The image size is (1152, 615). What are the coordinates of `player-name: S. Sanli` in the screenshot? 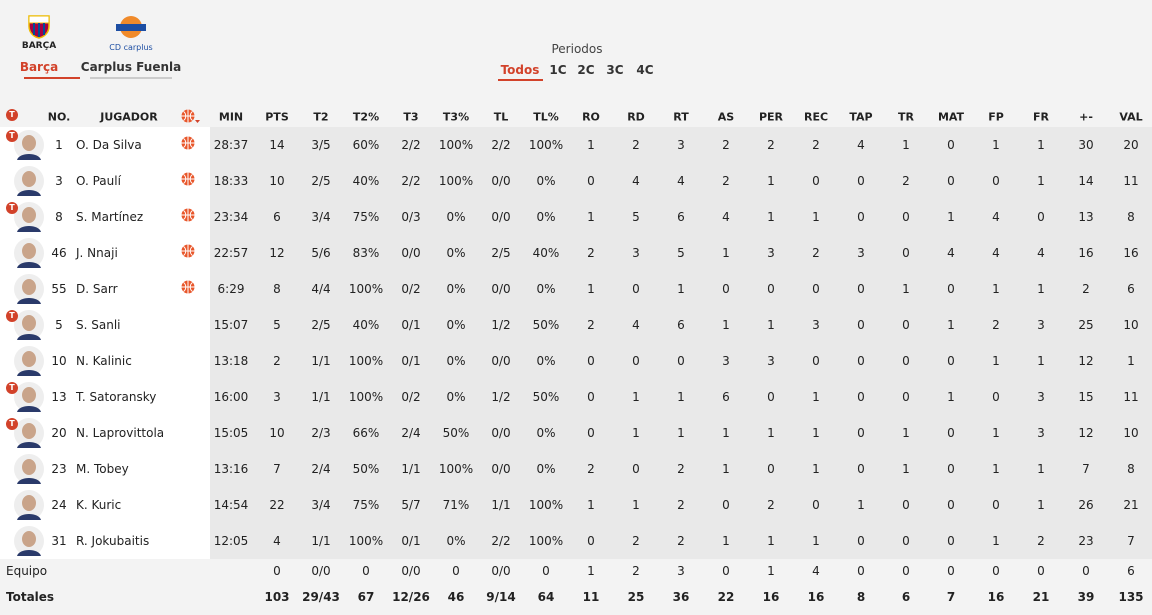 It's located at (98, 325).